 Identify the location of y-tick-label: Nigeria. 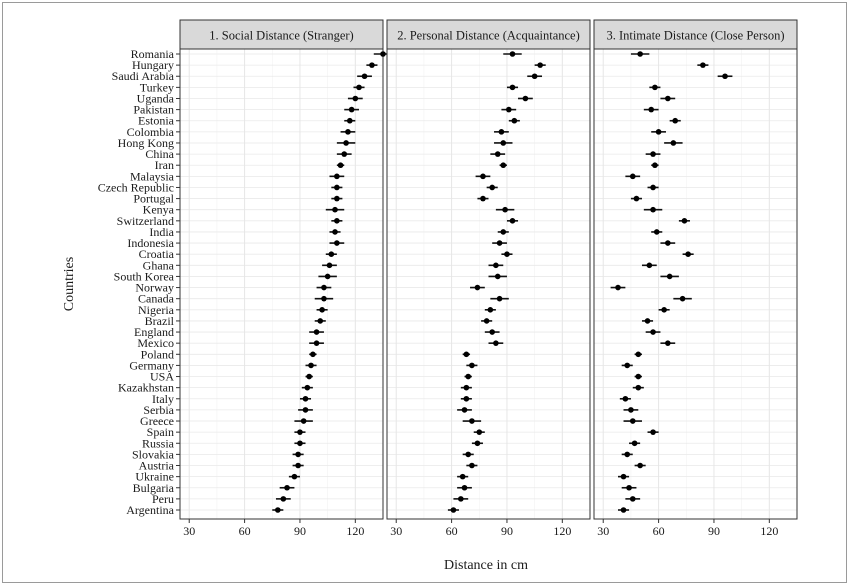
(156, 310).